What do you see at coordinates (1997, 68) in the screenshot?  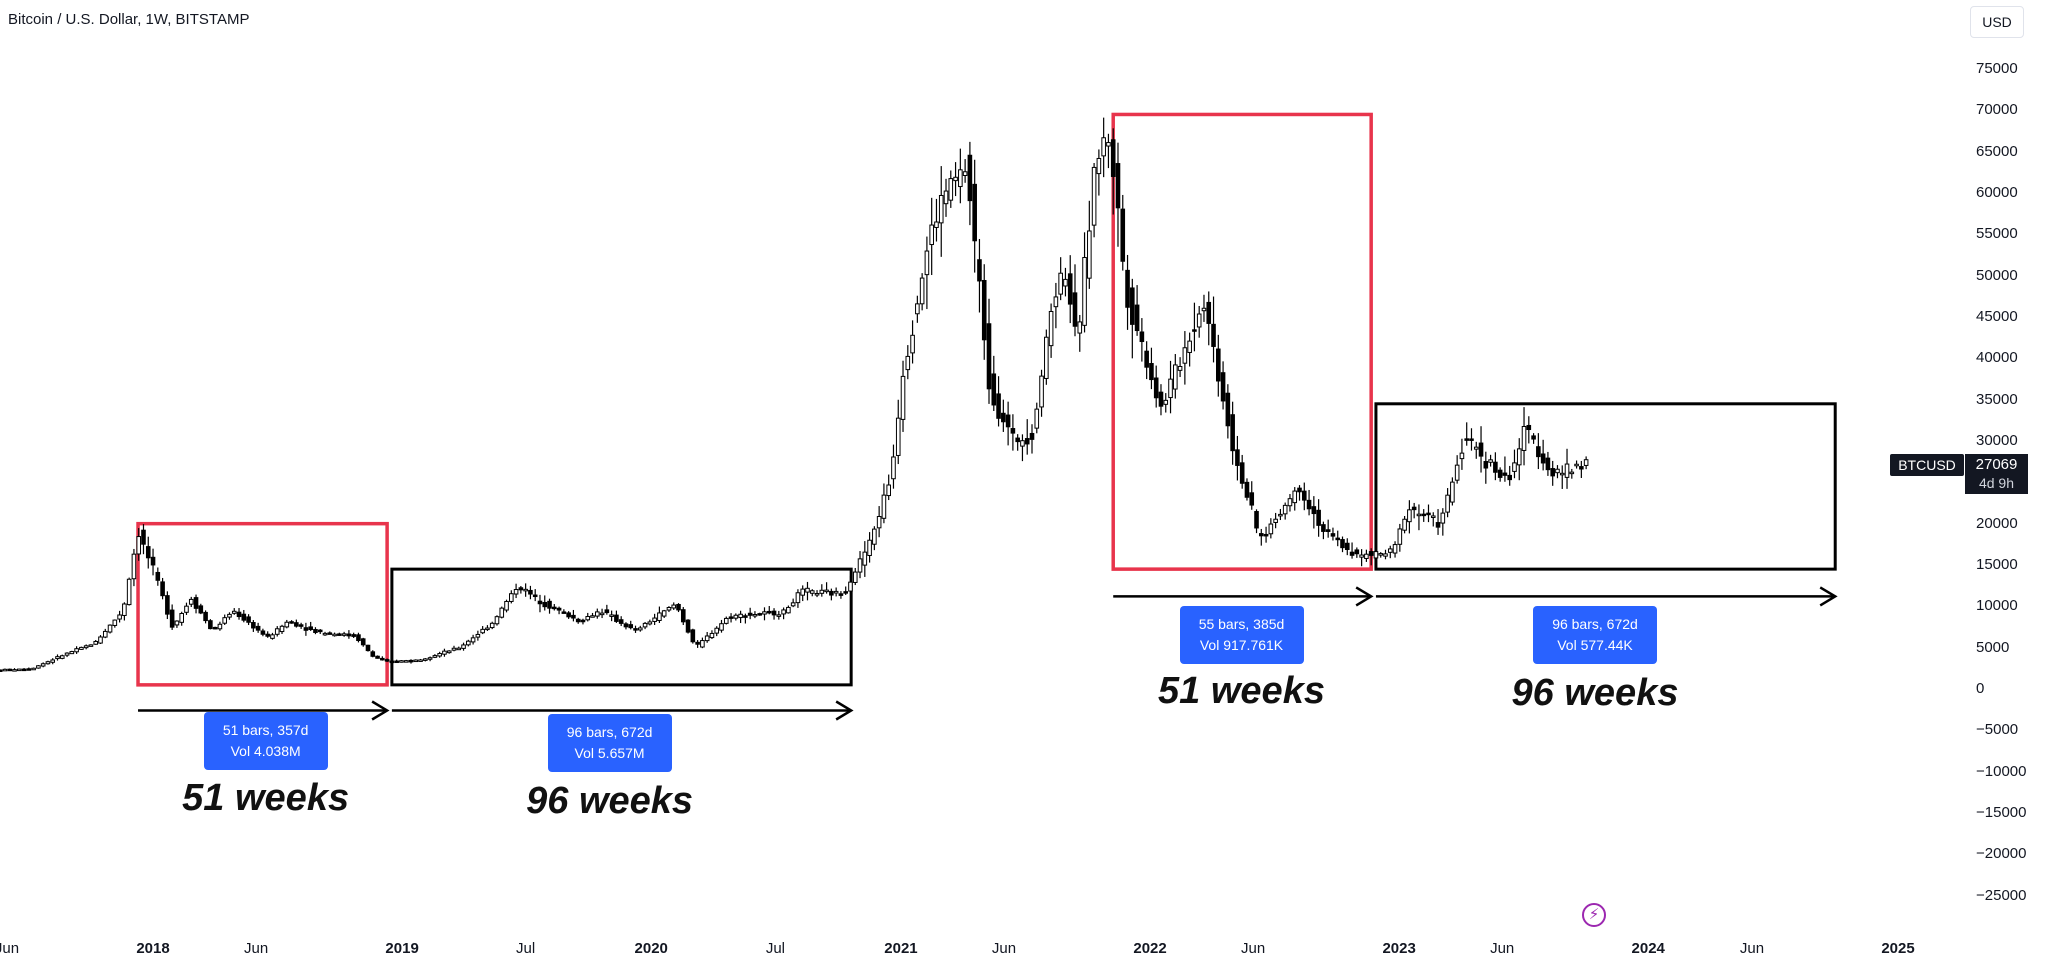 I see `y-tick-label: 75000` at bounding box center [1997, 68].